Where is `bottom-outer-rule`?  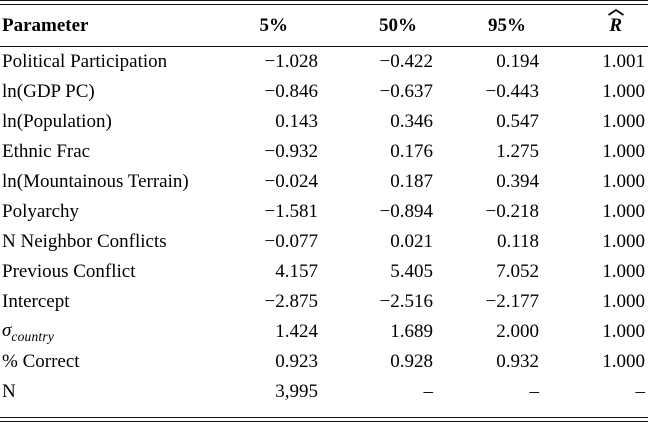
bottom-outer-rule is located at coordinates (324, 418).